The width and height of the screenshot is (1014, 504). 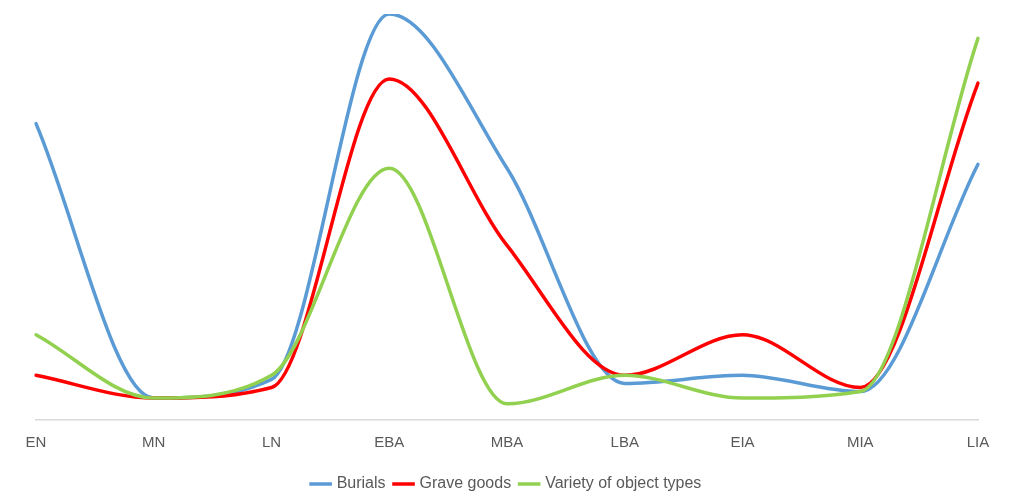 I want to click on x-tick-label: EN, so click(x=36, y=442).